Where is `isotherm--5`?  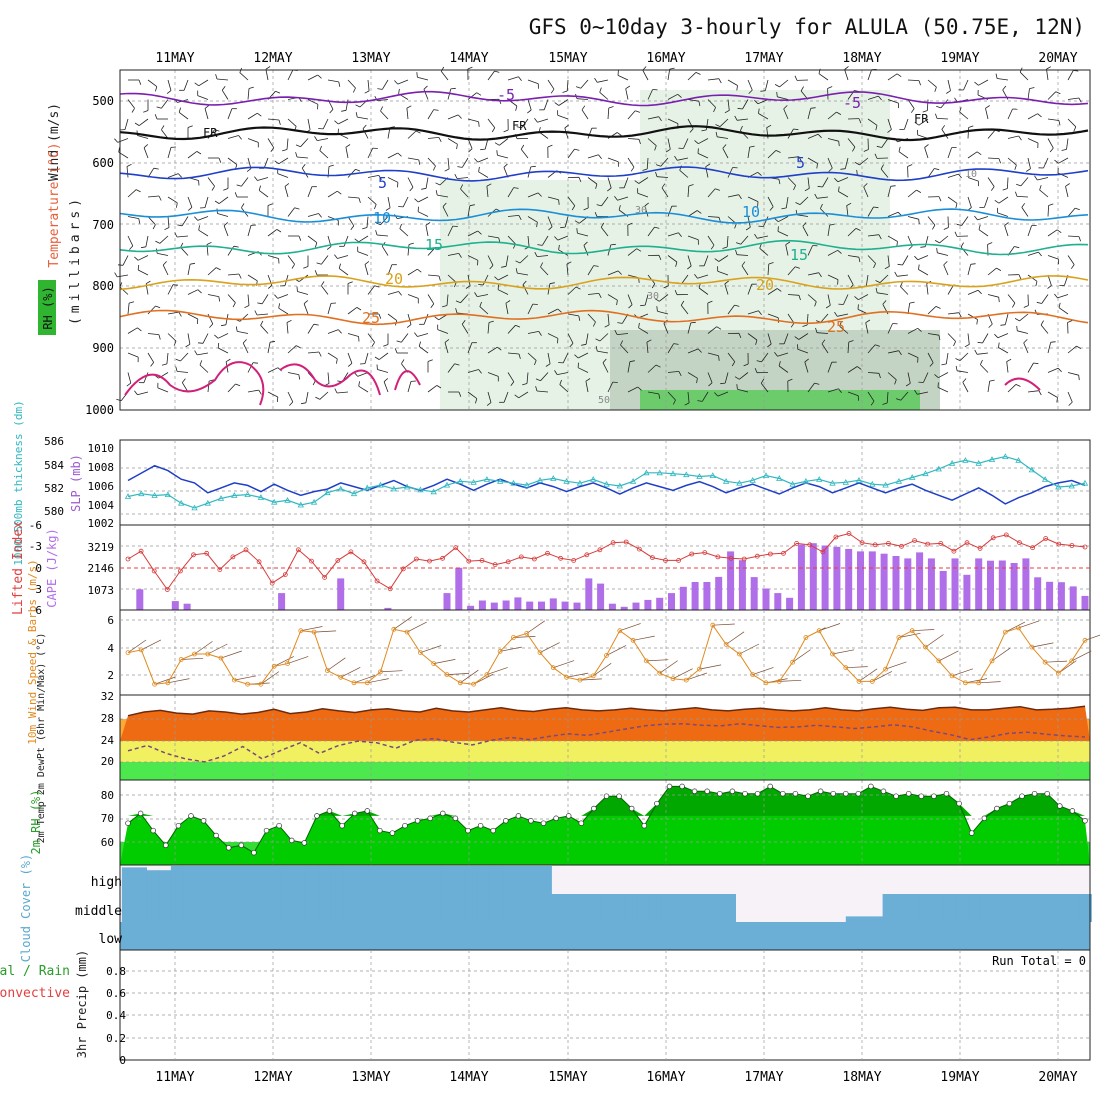 isotherm--5 is located at coordinates (604, 98).